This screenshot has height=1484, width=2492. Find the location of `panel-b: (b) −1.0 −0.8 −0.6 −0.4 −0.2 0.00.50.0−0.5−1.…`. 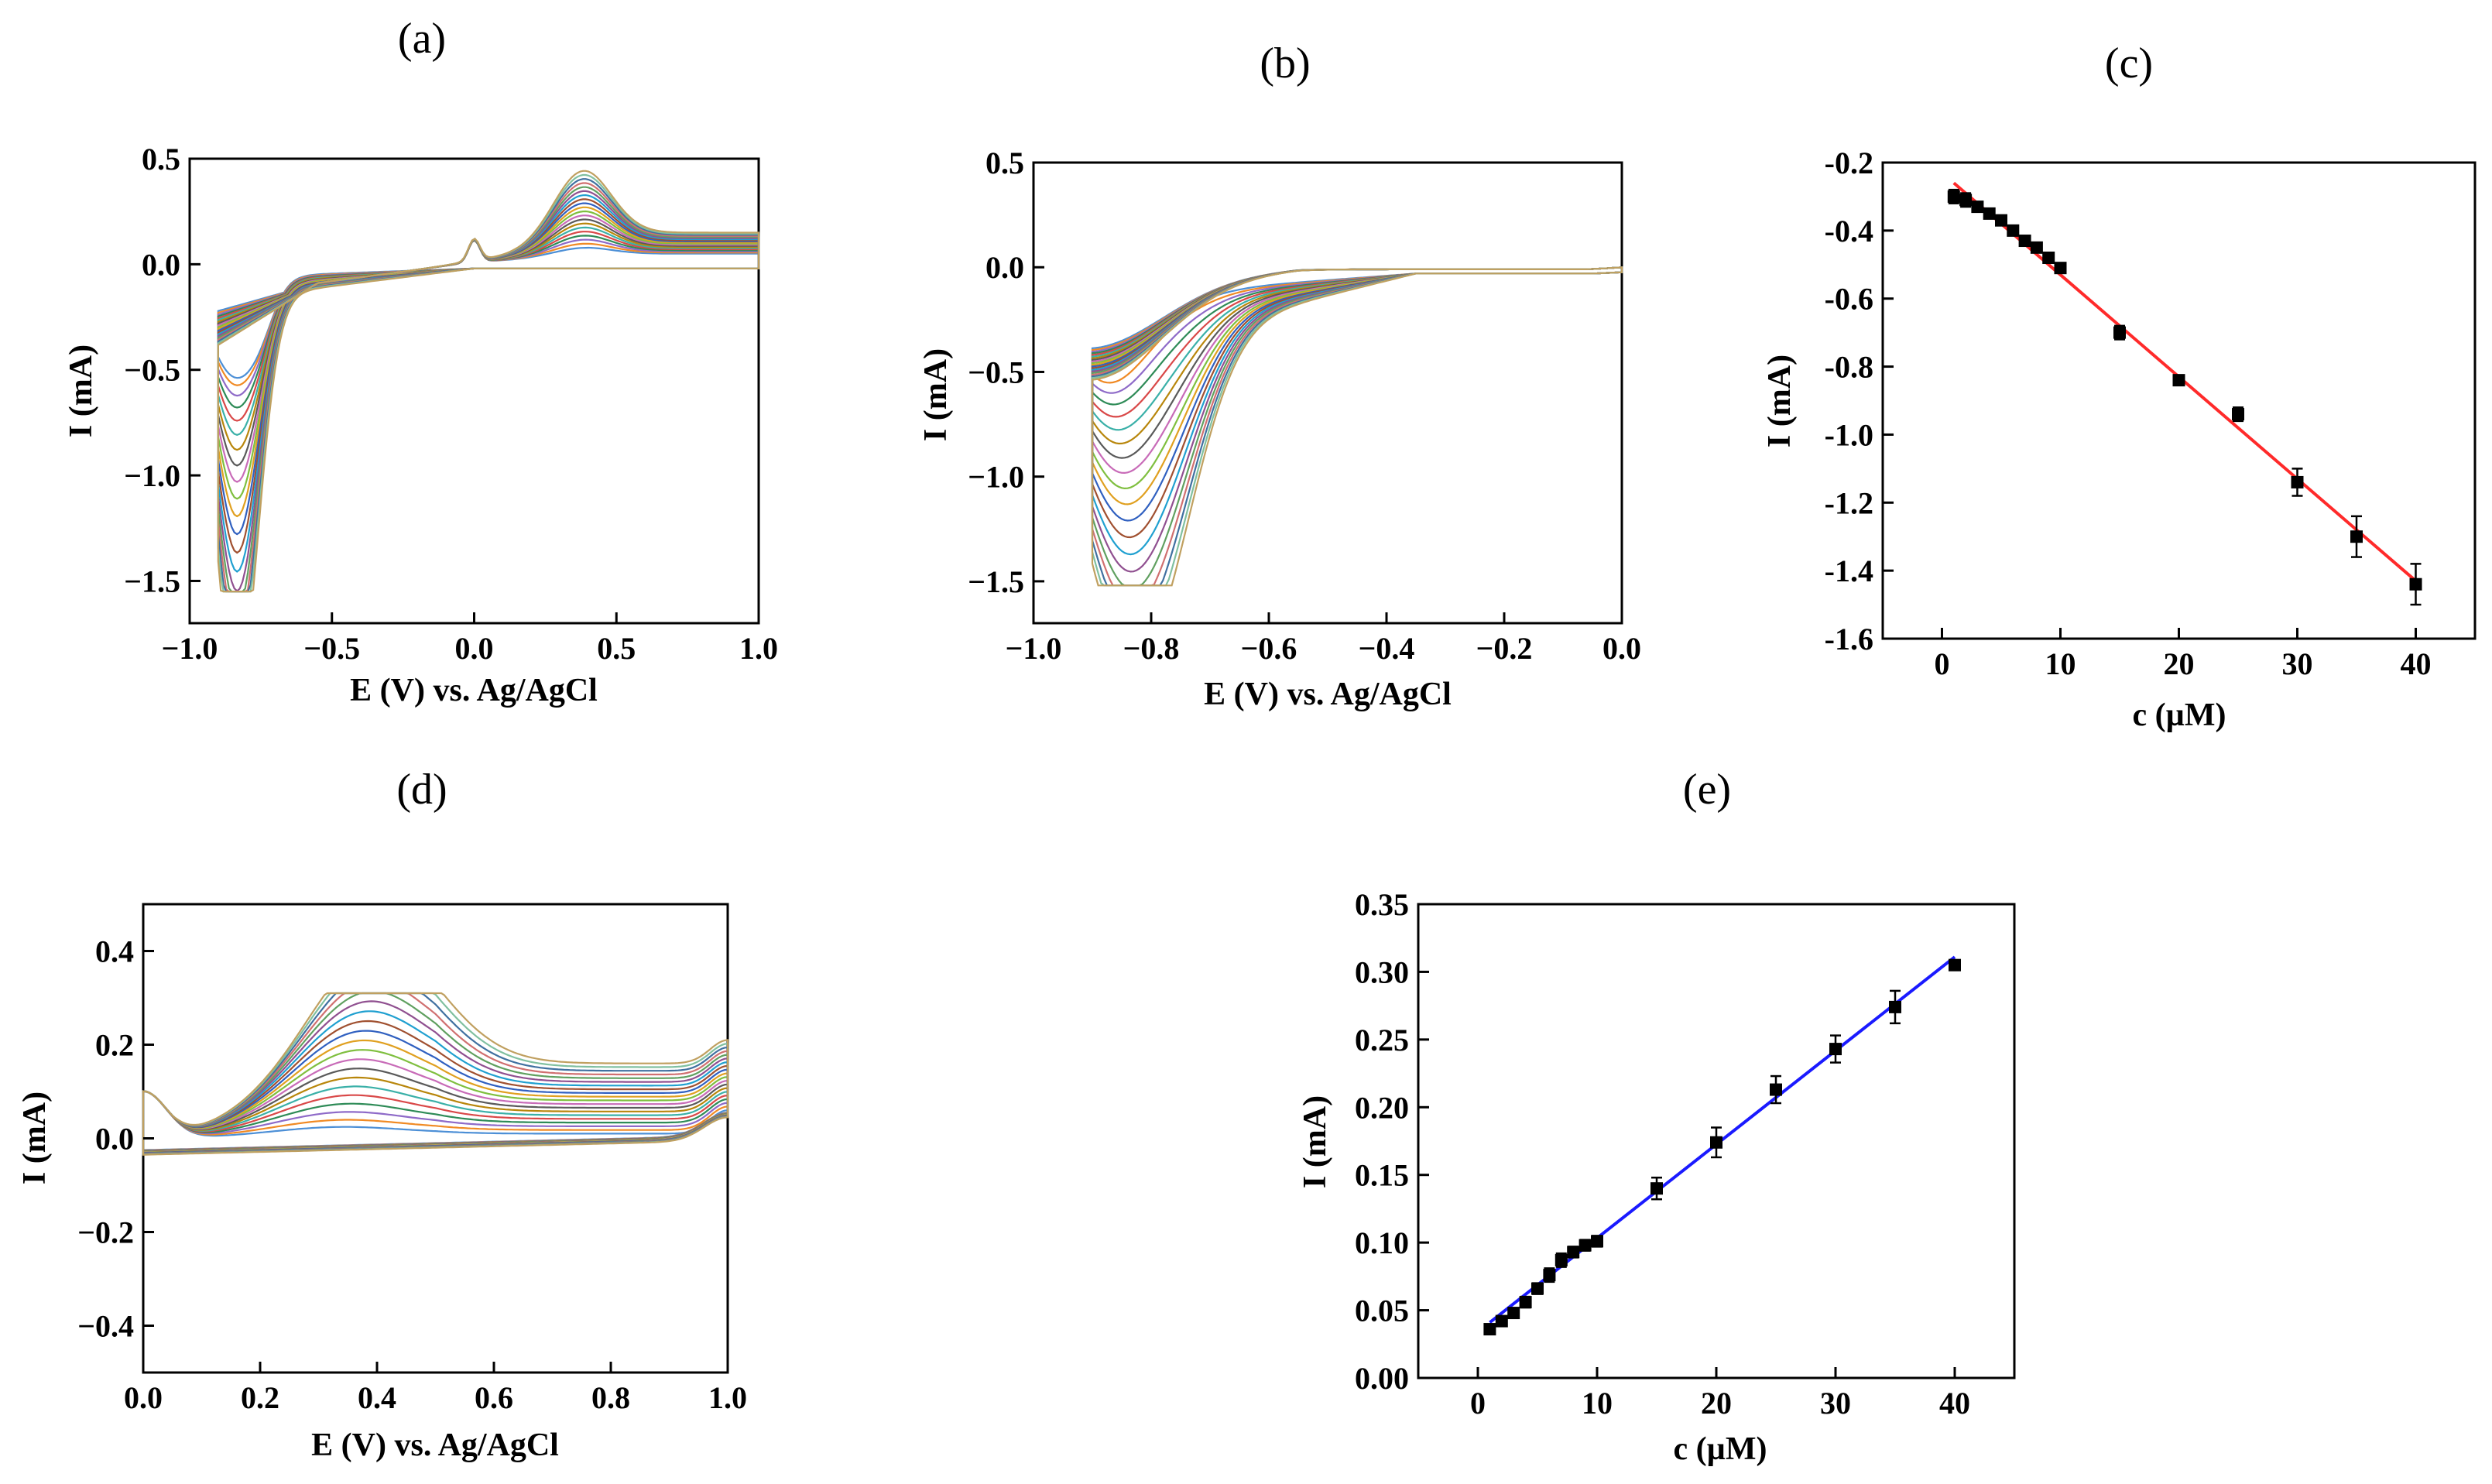

panel-b: (b) −1.0 −0.8 −0.6 −0.4 −0.2 0.00.50.0−0.5−1.… is located at coordinates (1279, 376).